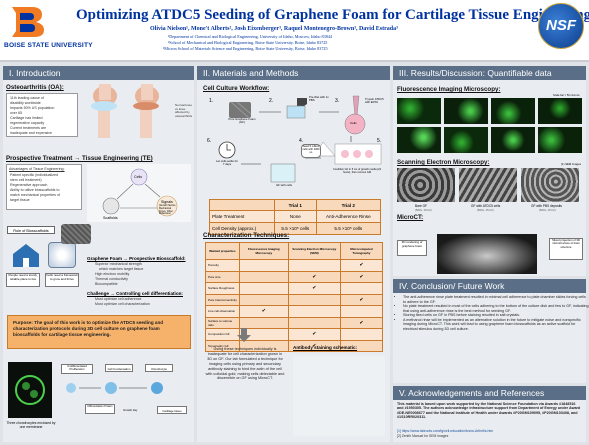 The width and height of the screenshot is (589, 445). I want to click on char-table-row: Porosity ✔, so click(294, 265).